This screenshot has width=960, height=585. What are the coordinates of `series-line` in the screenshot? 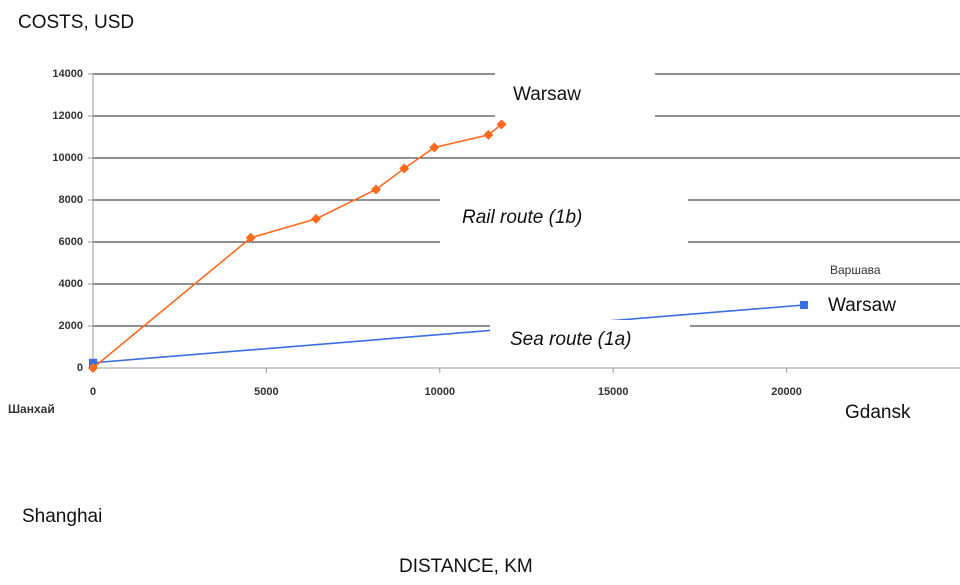 It's located at (448, 334).